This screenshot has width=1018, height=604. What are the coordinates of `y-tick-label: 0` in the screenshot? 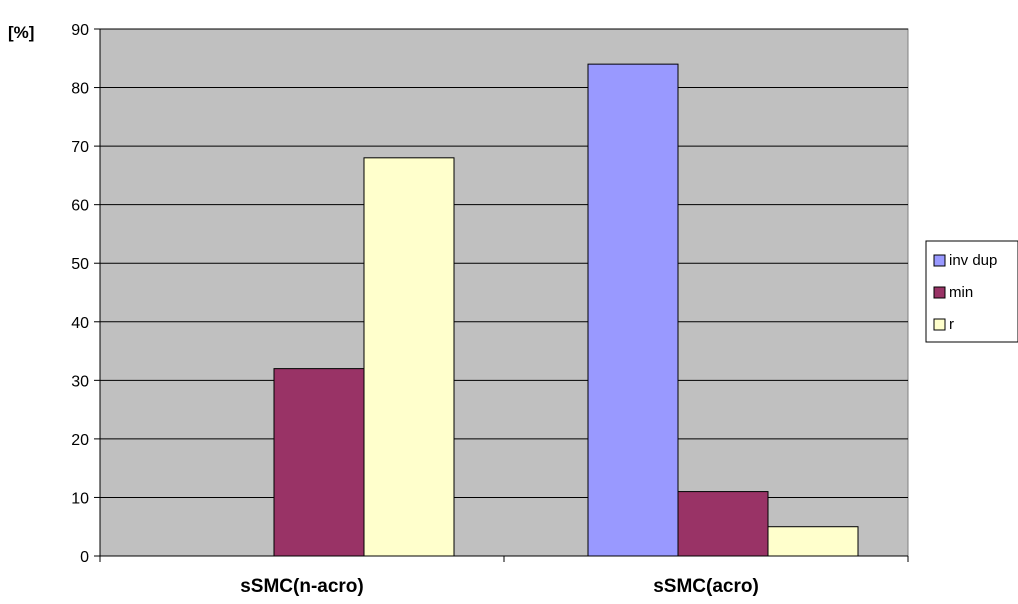 It's located at (84, 557).